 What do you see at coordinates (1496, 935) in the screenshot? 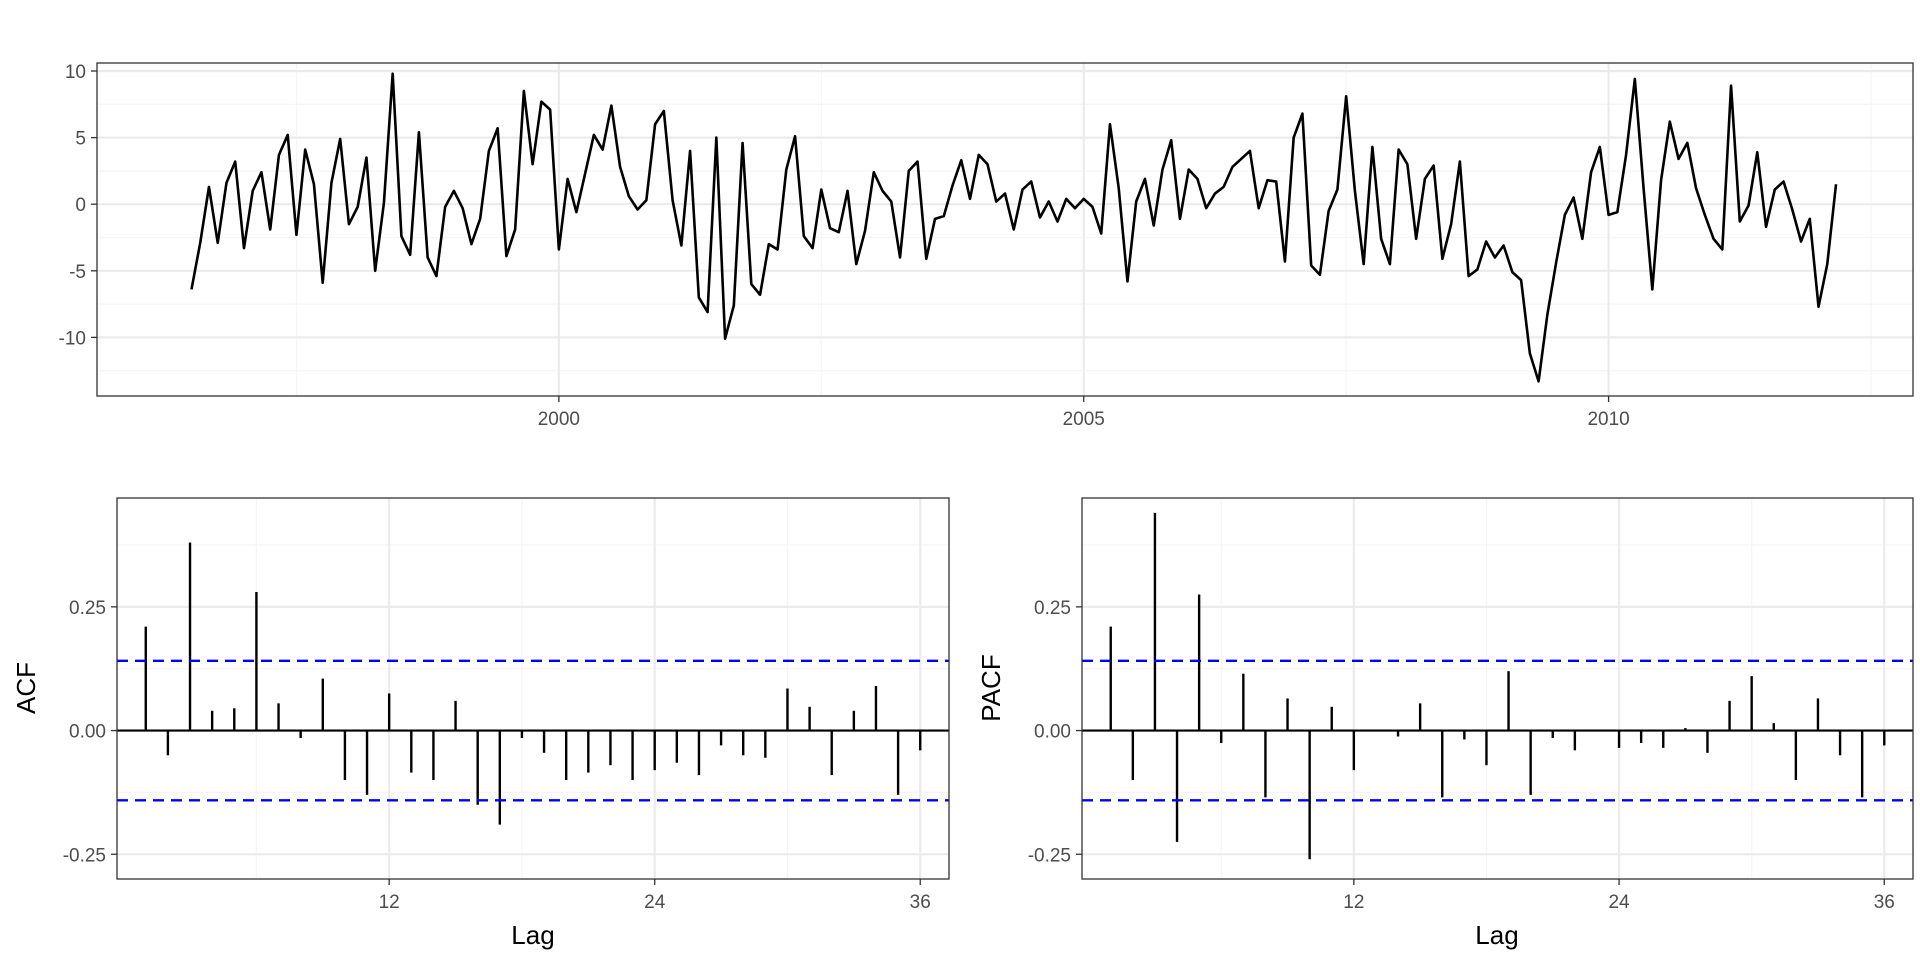
I see `pacf-x-axis-title: Lag` at bounding box center [1496, 935].